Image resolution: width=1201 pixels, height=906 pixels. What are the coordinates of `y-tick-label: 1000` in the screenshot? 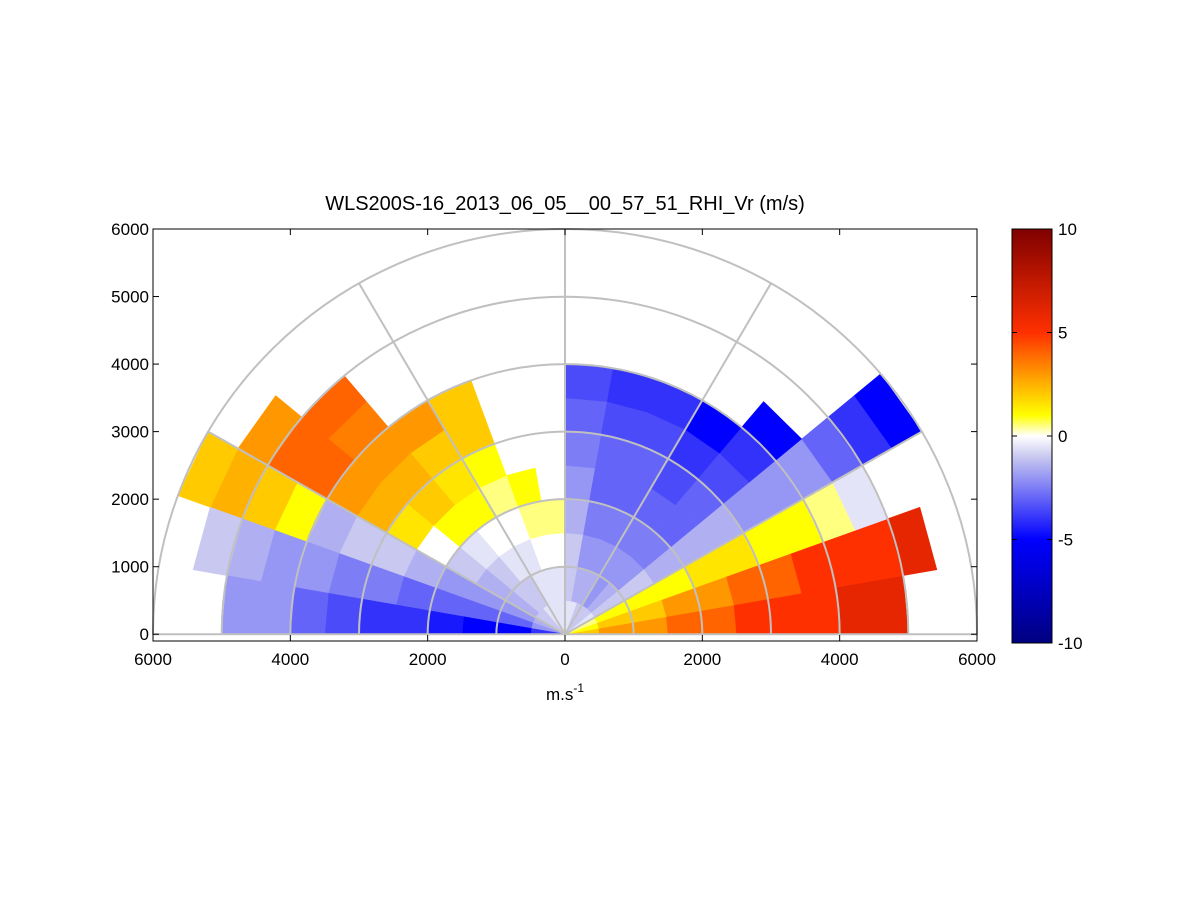 It's located at (130, 567).